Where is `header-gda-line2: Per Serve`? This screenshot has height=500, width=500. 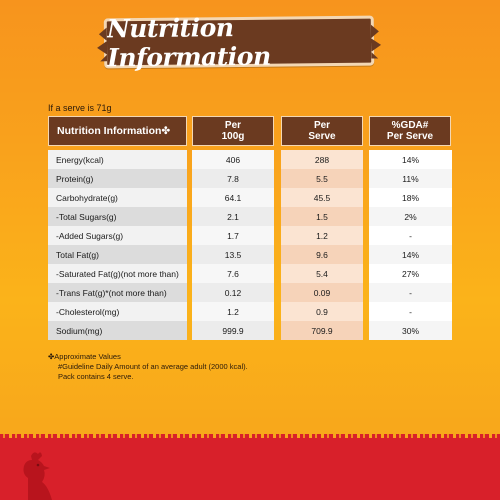
header-gda-line2: Per Serve is located at coordinates (410, 136).